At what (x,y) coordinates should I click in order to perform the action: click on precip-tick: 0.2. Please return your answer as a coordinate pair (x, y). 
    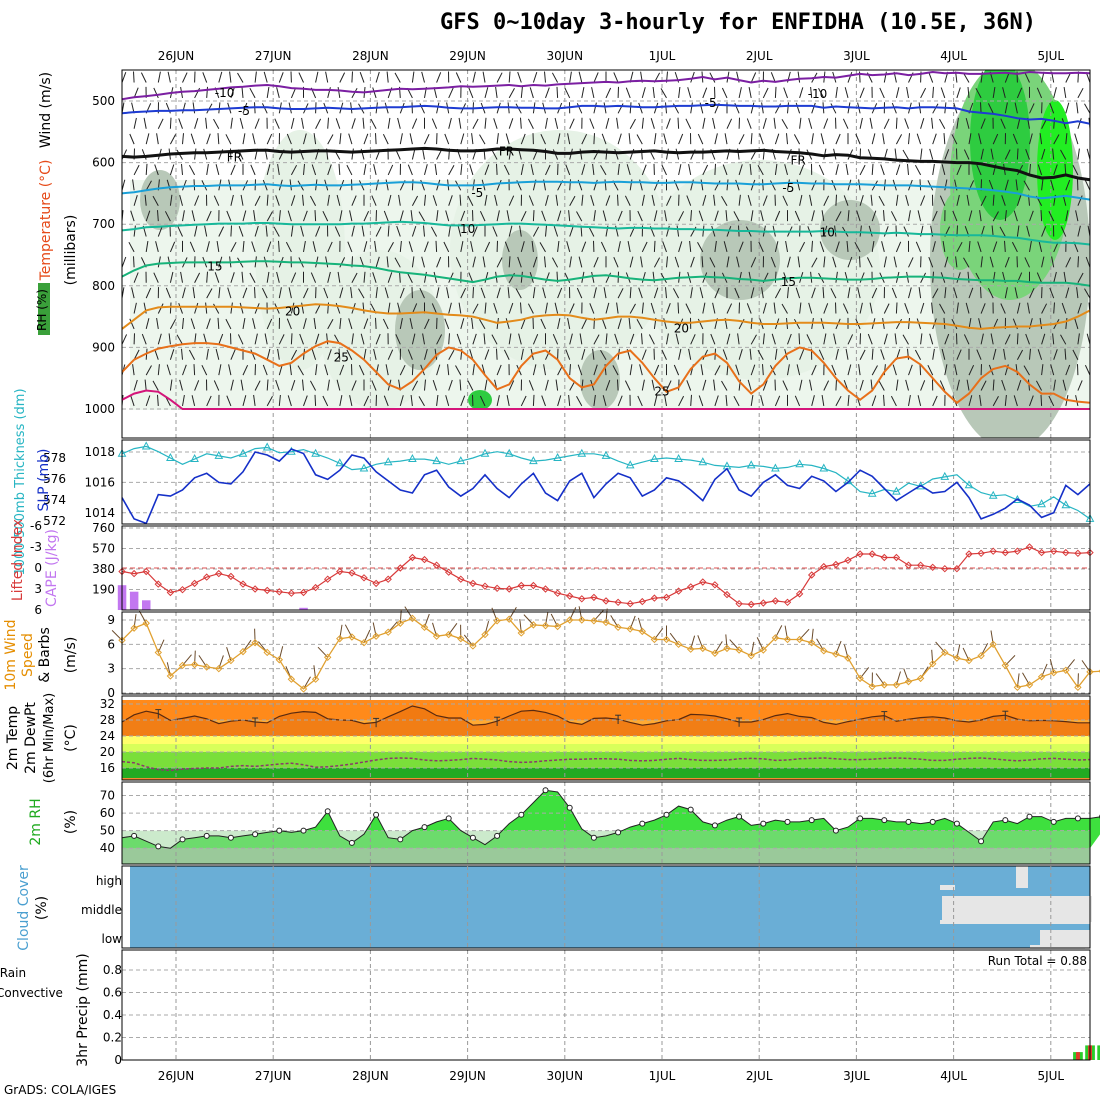
    Looking at the image, I should click on (112, 1038).